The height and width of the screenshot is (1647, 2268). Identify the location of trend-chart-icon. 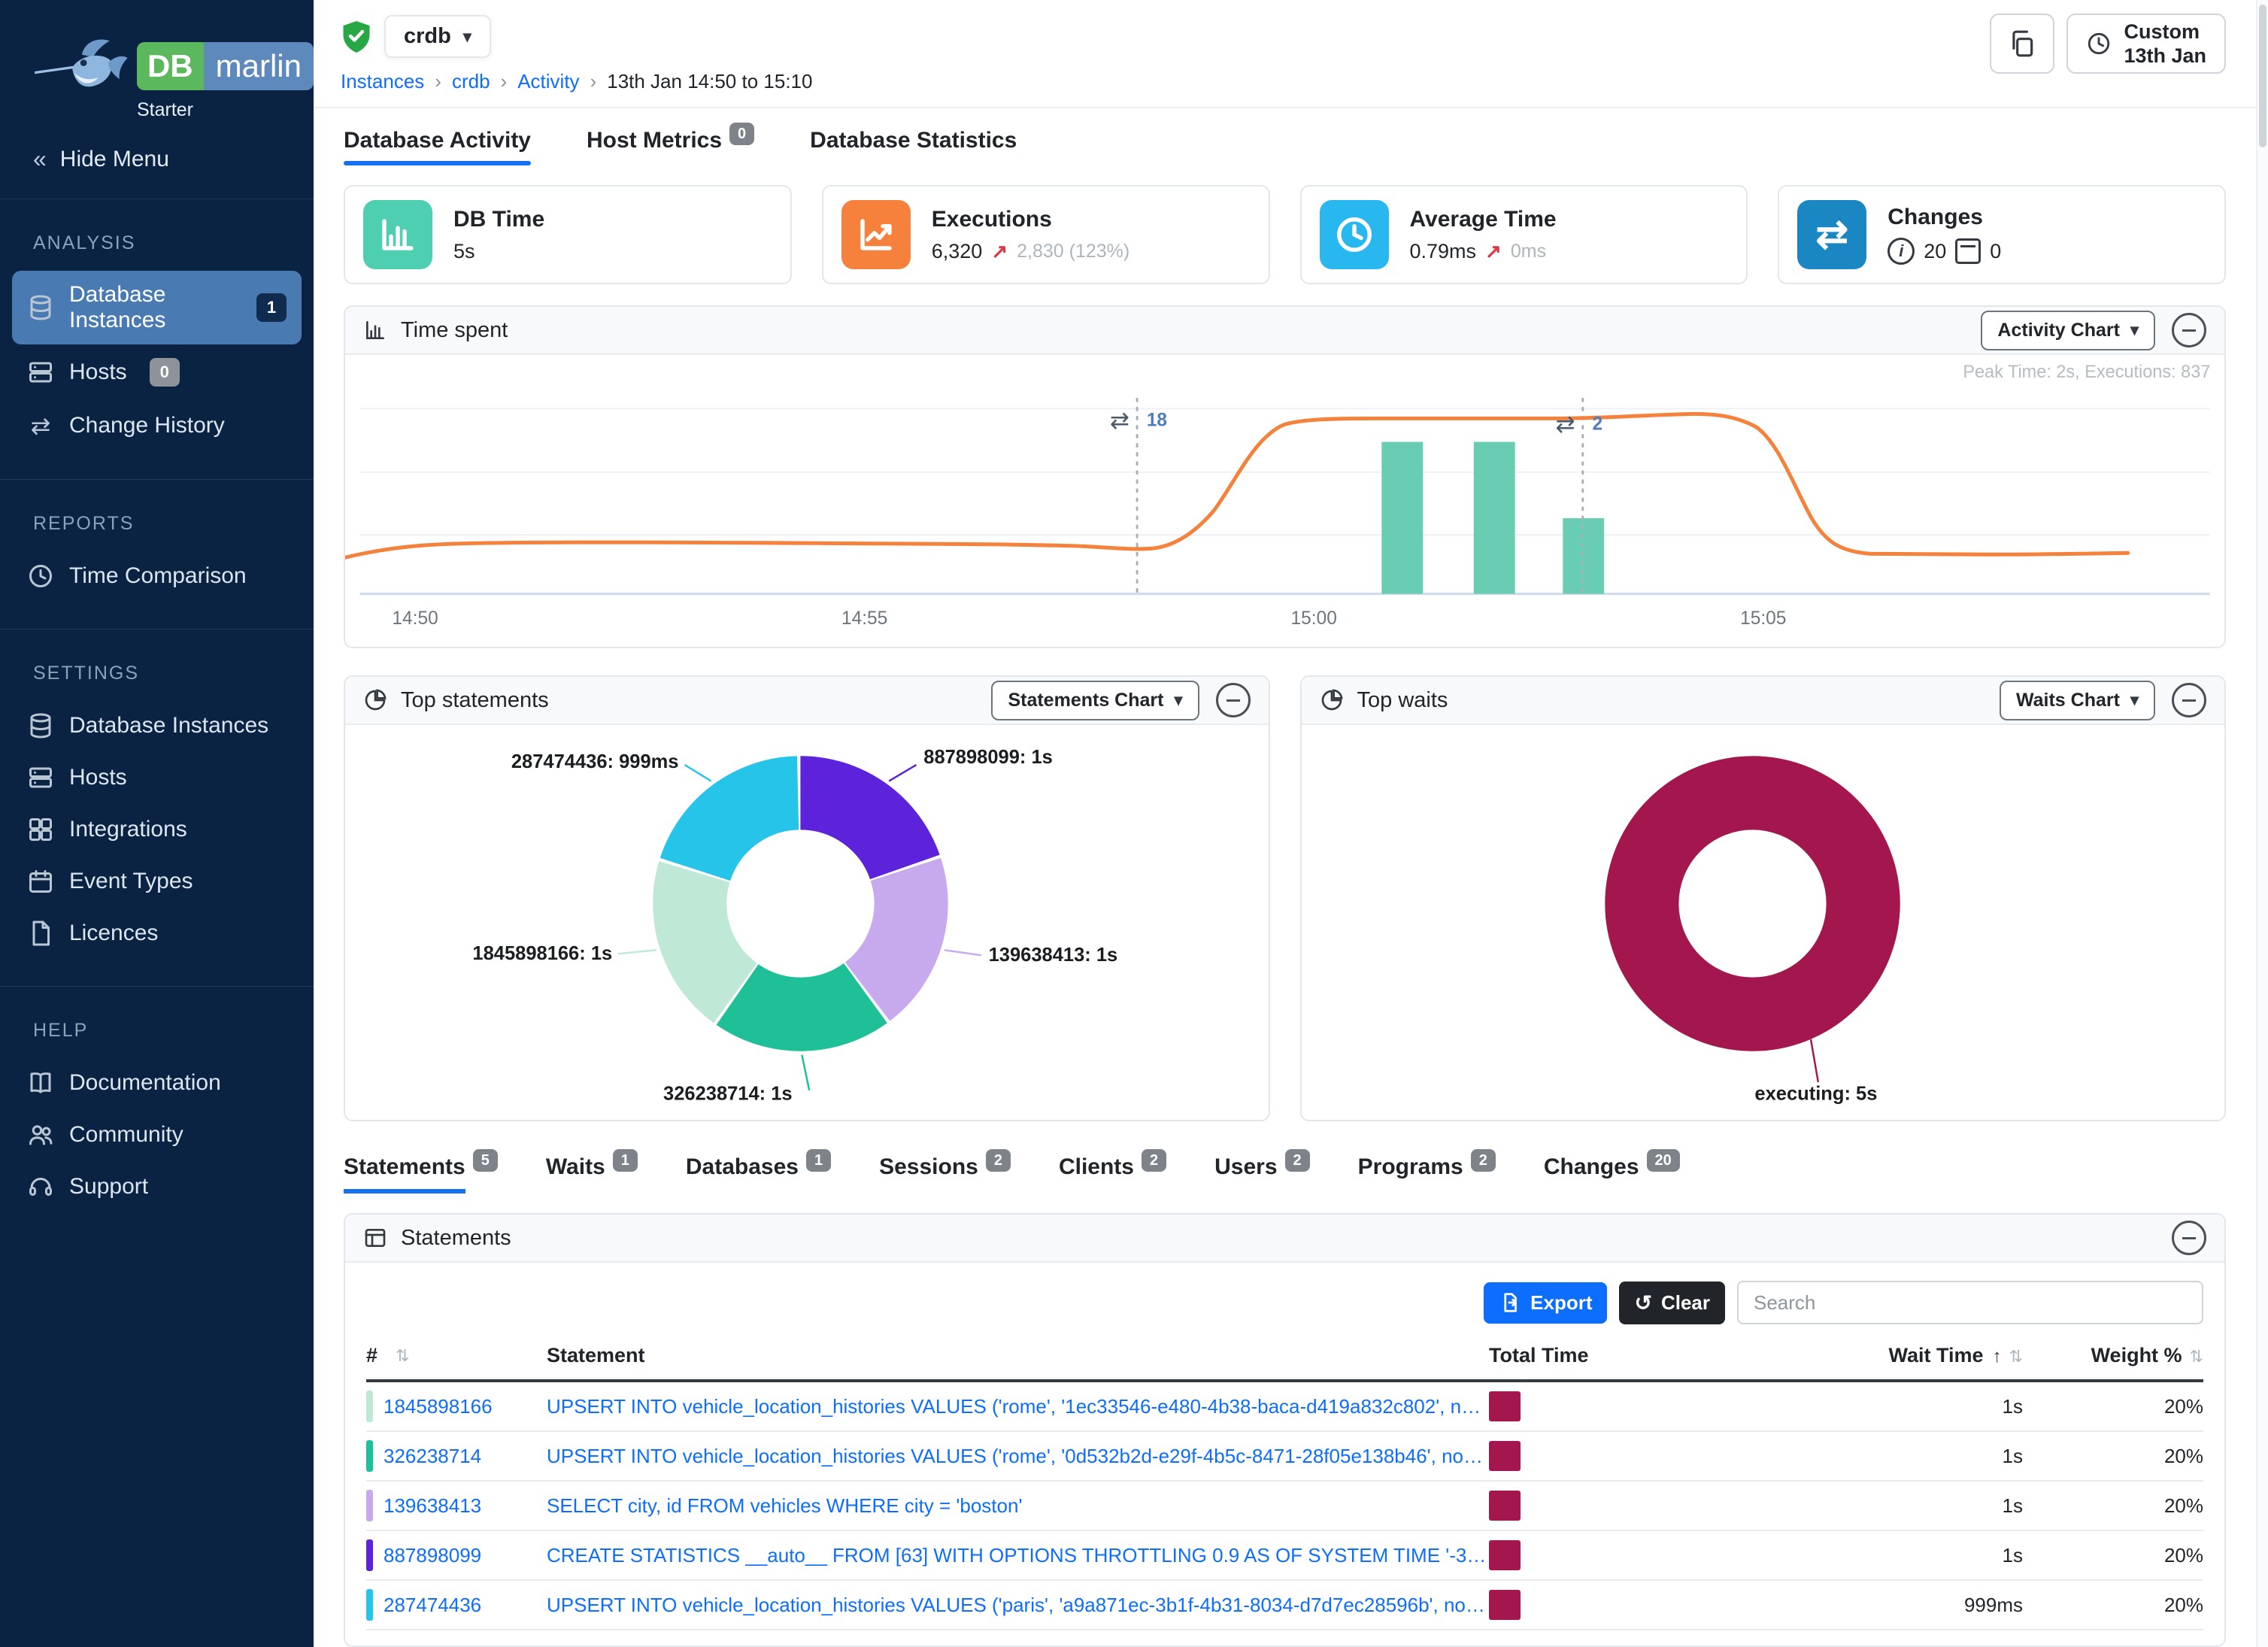
(876, 234).